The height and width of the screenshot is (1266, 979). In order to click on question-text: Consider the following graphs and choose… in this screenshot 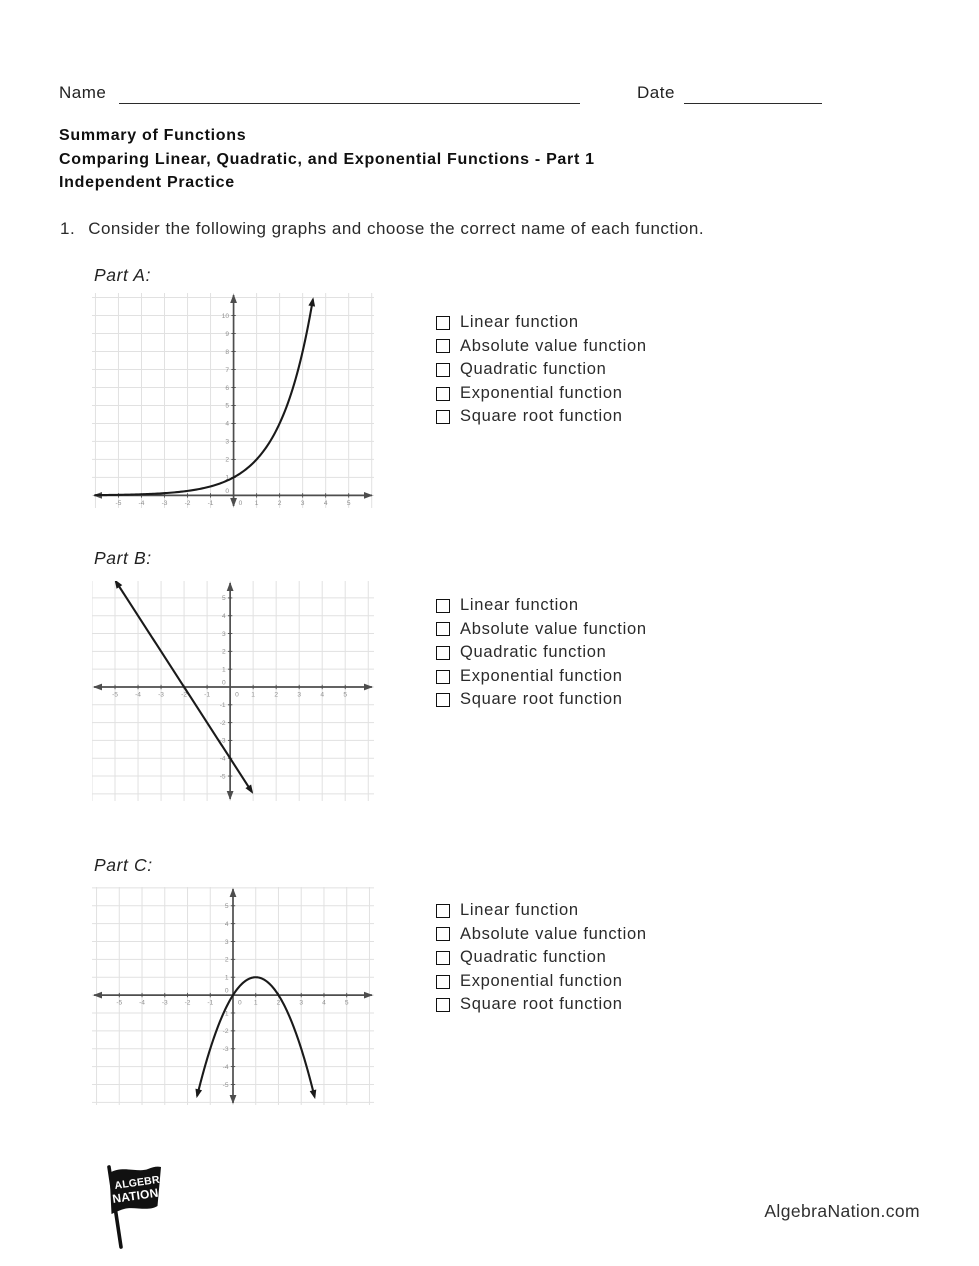, I will do `click(396, 228)`.